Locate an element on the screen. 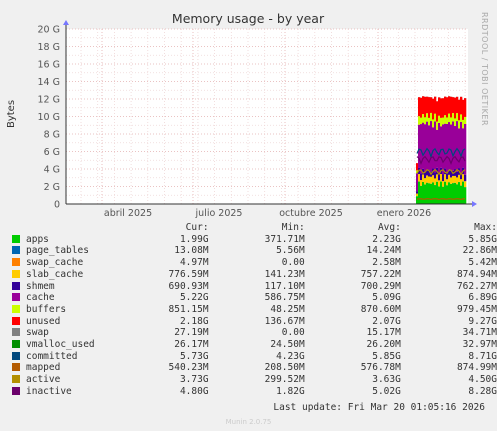 Image resolution: width=497 pixels, height=431 pixels. y-tick-label: 18 G is located at coordinates (49, 47).